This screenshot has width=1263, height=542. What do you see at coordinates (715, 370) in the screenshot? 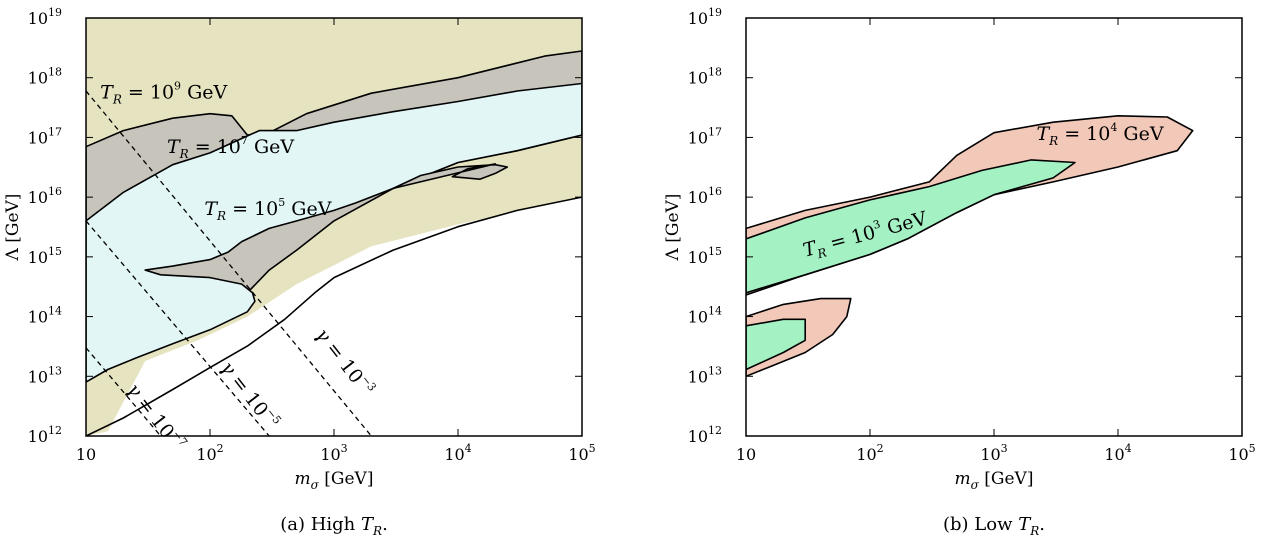
I see `y-tick-exp: 13` at bounding box center [715, 370].